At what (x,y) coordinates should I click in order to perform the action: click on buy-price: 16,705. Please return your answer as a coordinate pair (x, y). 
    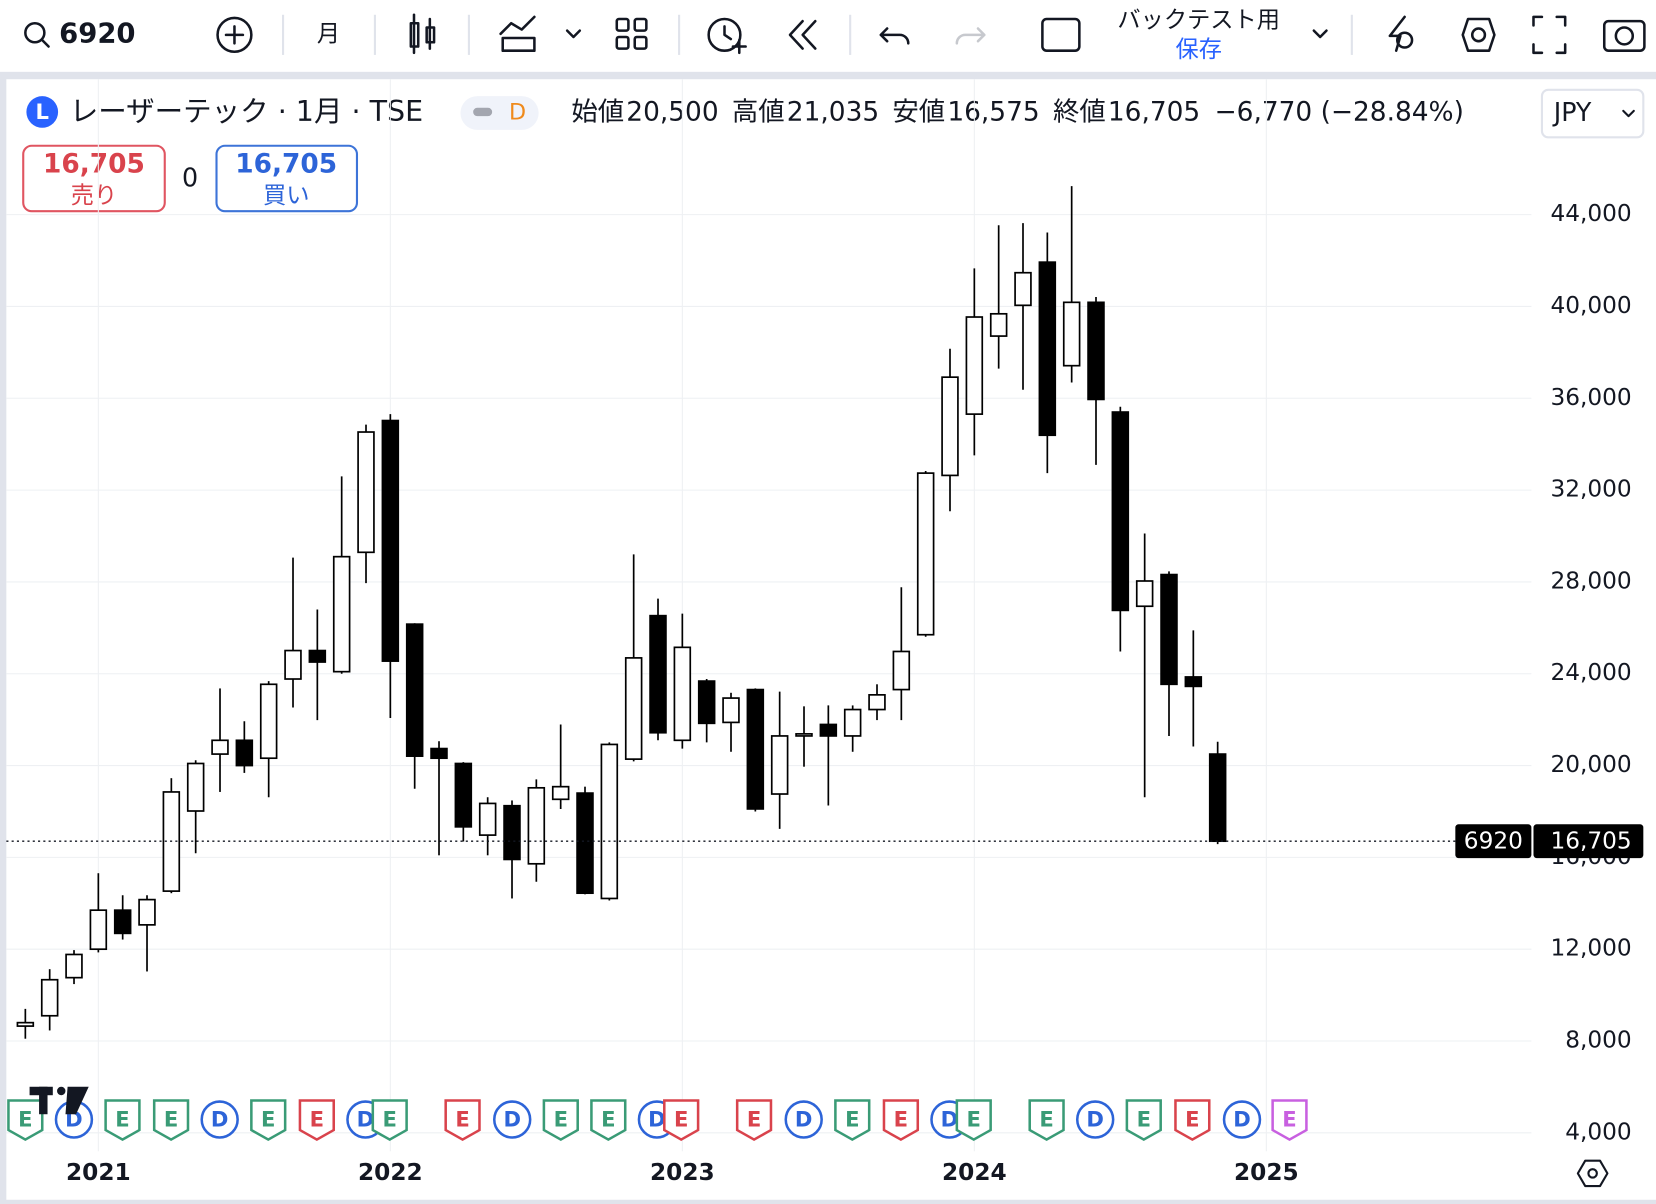
    Looking at the image, I should click on (286, 163).